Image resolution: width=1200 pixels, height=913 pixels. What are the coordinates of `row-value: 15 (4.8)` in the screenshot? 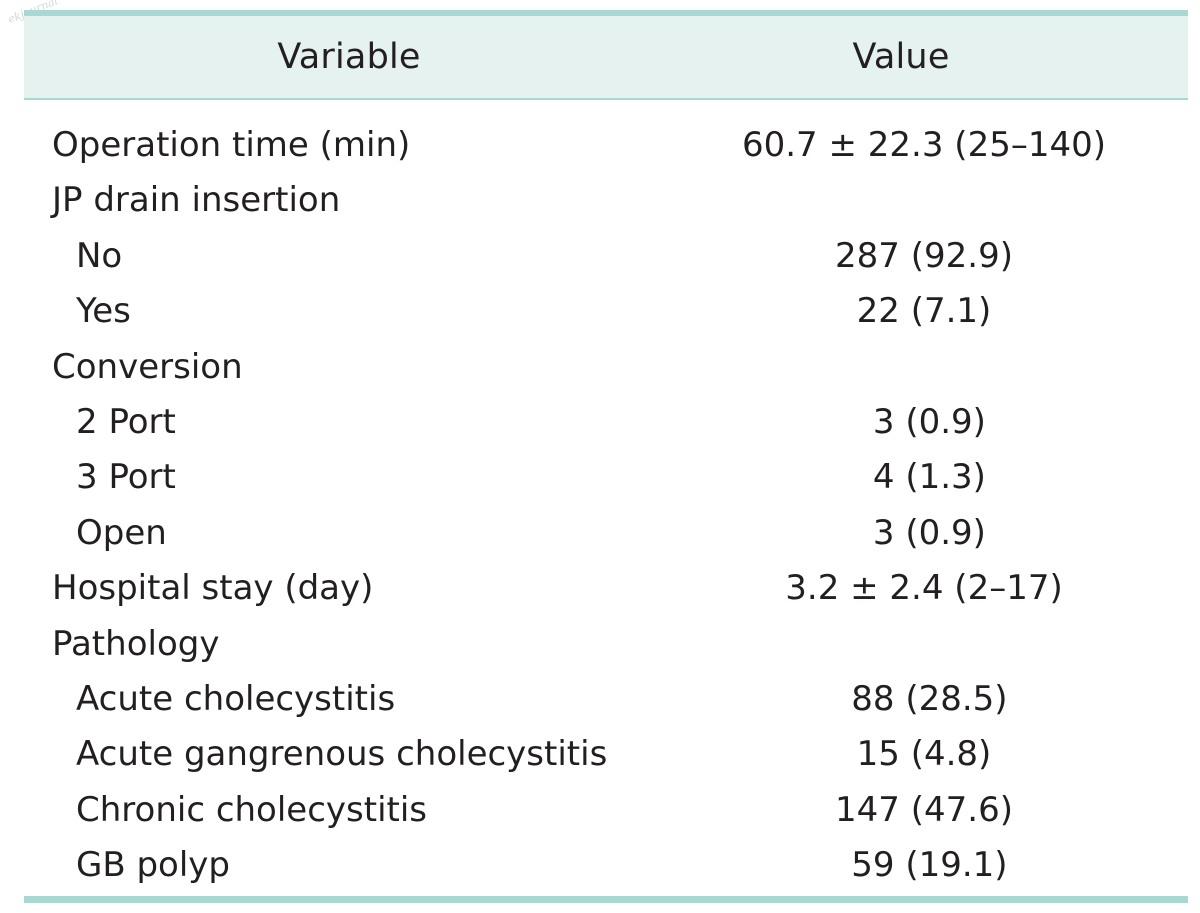 It's located at (924, 754).